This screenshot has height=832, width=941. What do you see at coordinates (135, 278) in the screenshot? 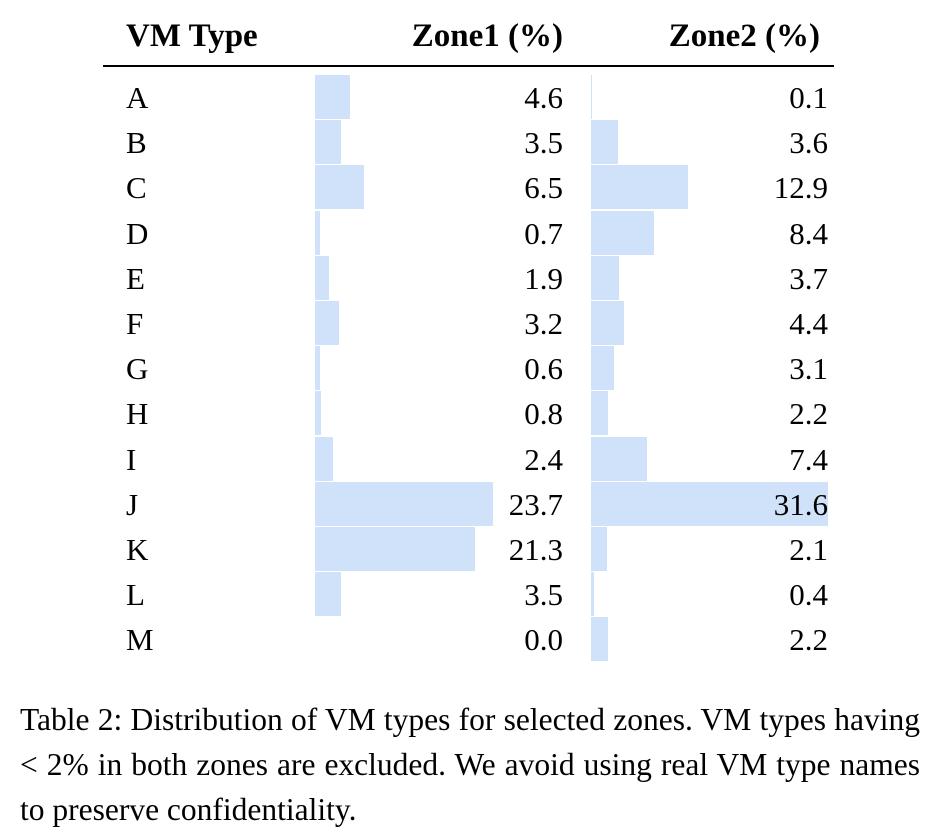
I see `vm-type-cell: E` at bounding box center [135, 278].